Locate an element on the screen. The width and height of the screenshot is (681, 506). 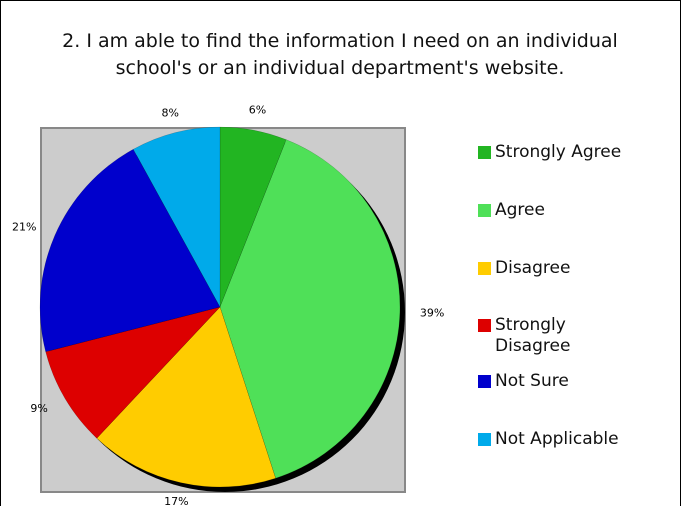
legend-label: Not Applicable is located at coordinates (557, 439).